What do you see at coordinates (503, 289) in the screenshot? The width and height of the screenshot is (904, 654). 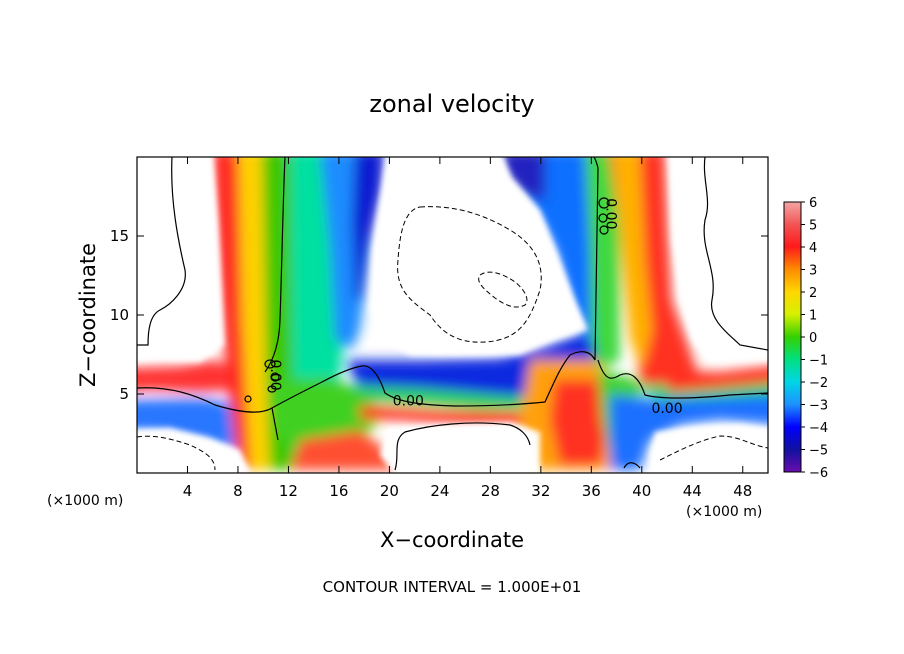 I see `contour-dashed-inner` at bounding box center [503, 289].